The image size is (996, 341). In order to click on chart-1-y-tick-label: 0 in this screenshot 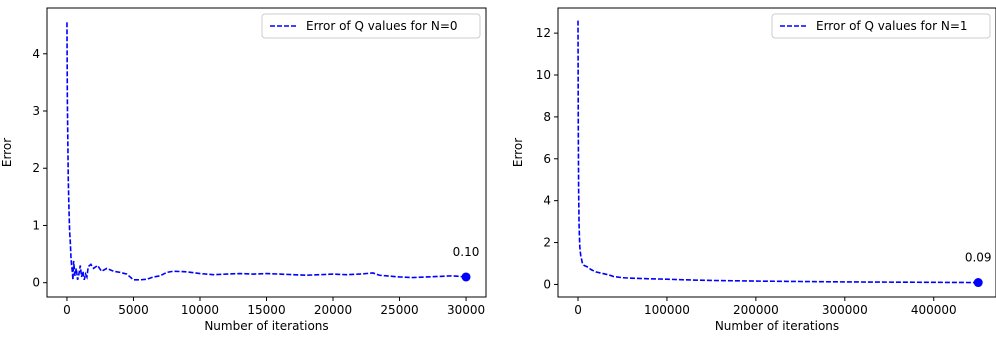, I will do `click(36, 283)`.